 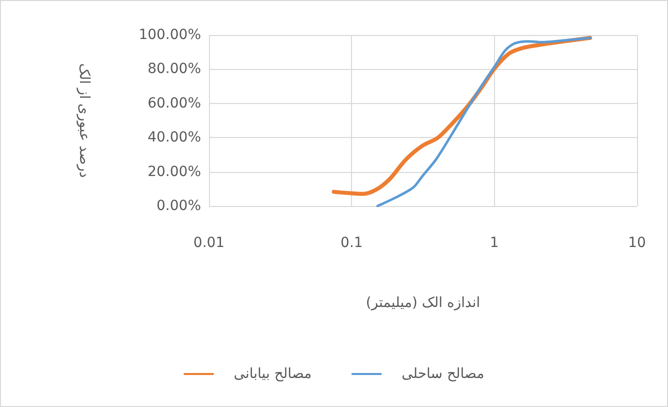 What do you see at coordinates (637, 243) in the screenshot?
I see `x-tick-label: 10` at bounding box center [637, 243].